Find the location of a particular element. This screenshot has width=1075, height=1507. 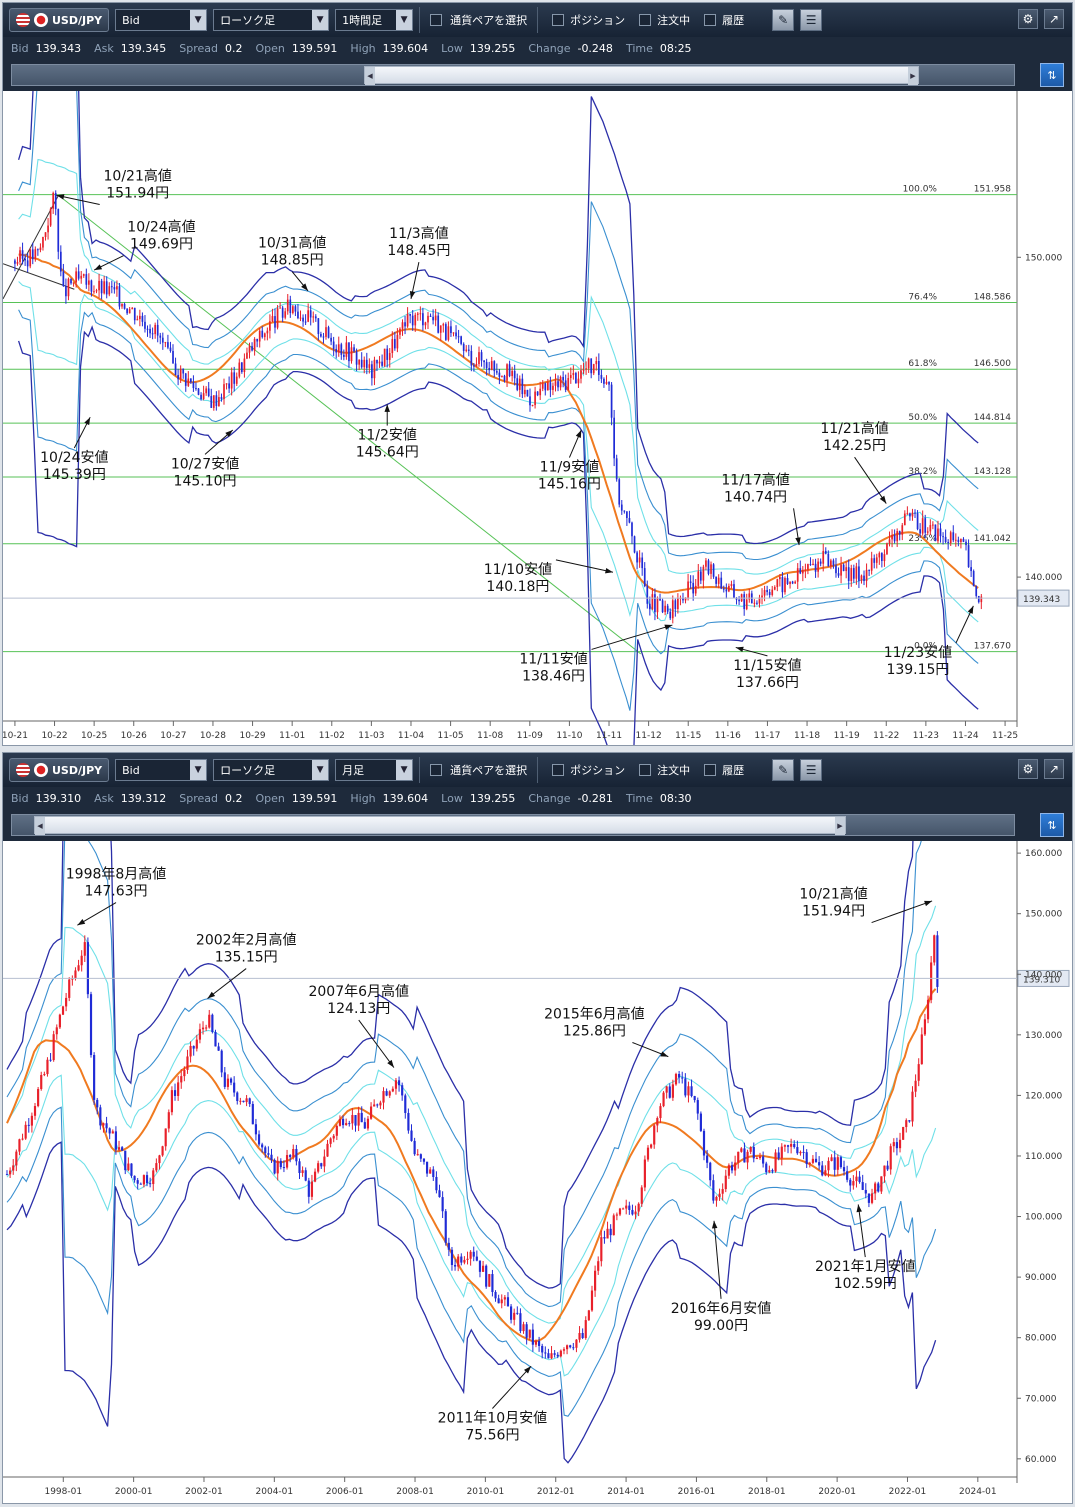

gear-icon: ⚙ is located at coordinates (1028, 19).